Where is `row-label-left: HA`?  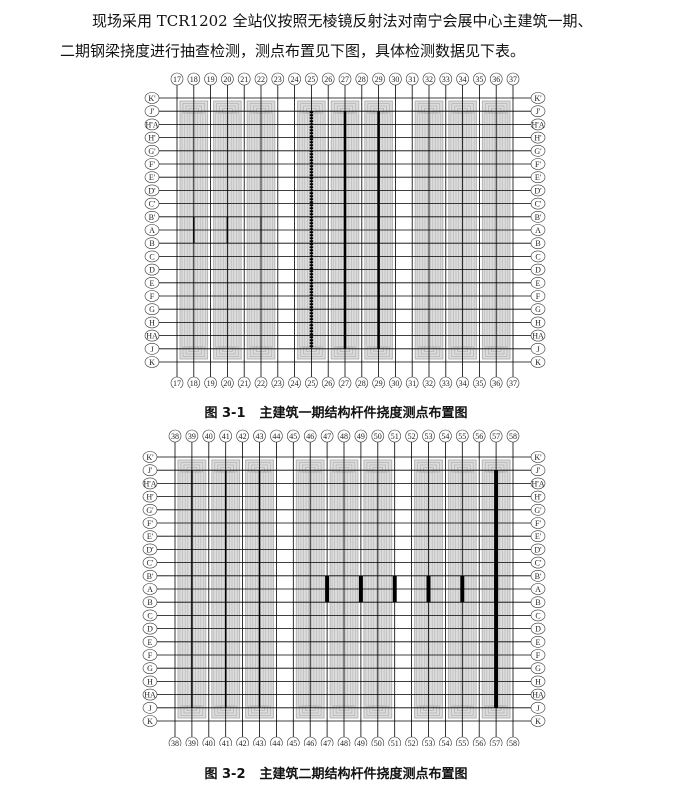 row-label-left: HA is located at coordinates (152, 336).